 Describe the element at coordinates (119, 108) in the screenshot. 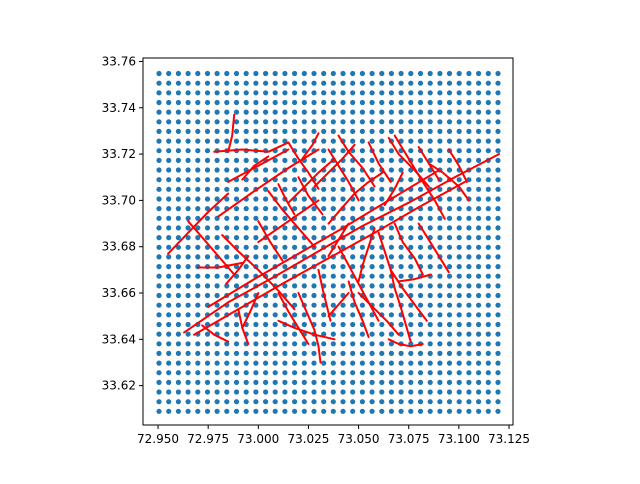

I see `y-tick-label: 33.74` at that location.